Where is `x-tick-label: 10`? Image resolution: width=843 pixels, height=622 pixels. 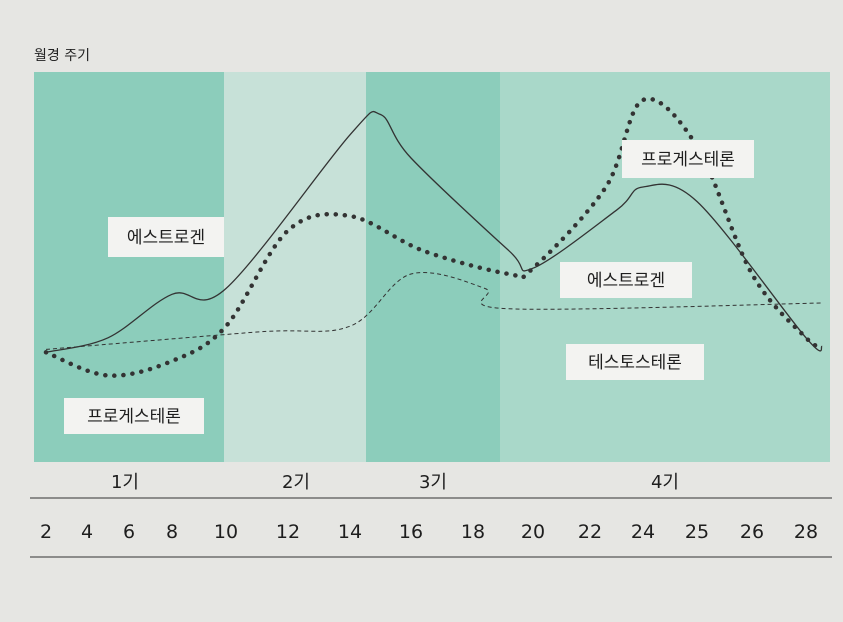 x-tick-label: 10 is located at coordinates (226, 532).